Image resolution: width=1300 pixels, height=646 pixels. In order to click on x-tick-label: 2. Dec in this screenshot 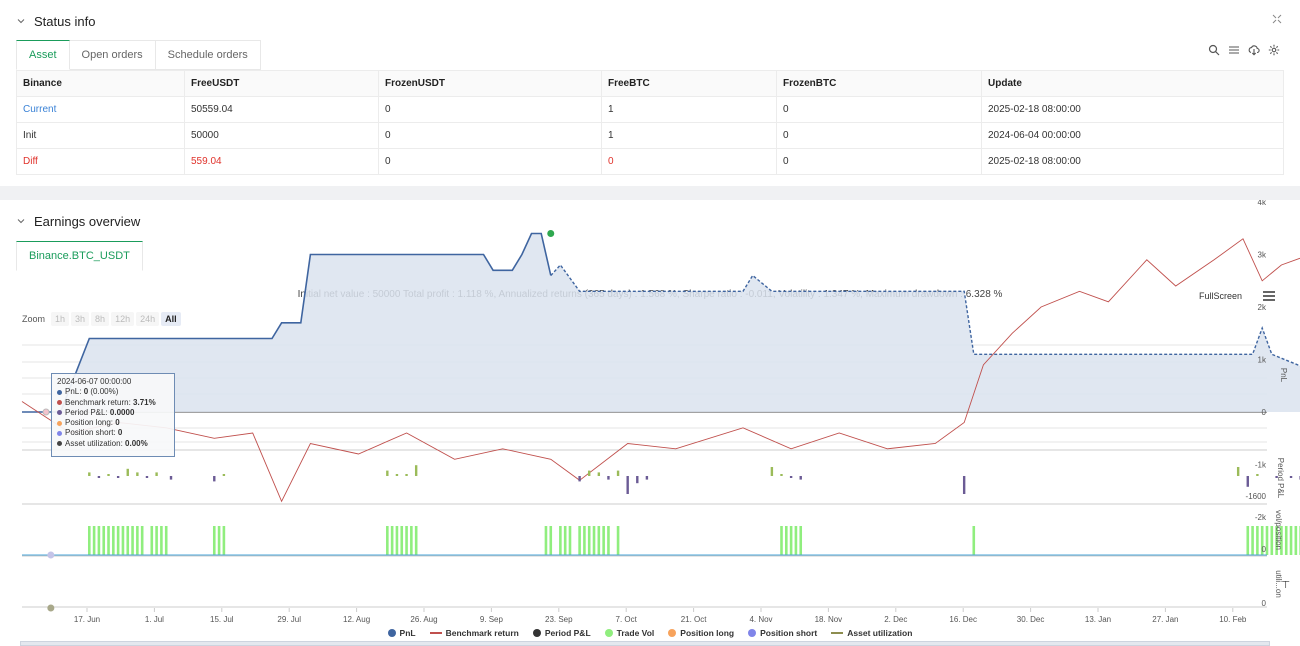, I will do `click(895, 619)`.